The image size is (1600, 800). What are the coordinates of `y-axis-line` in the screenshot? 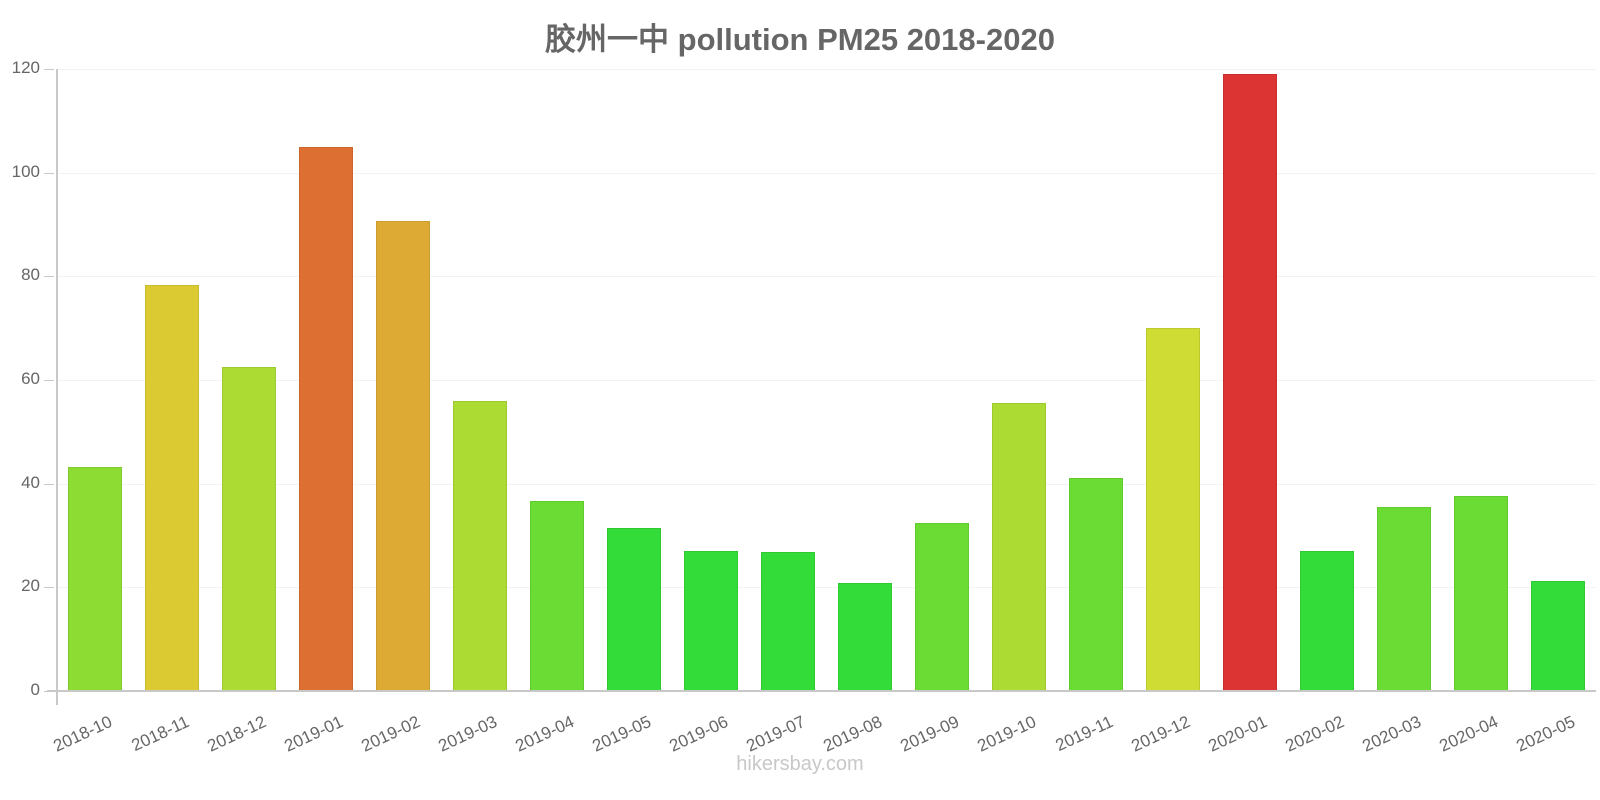 It's located at (57, 387).